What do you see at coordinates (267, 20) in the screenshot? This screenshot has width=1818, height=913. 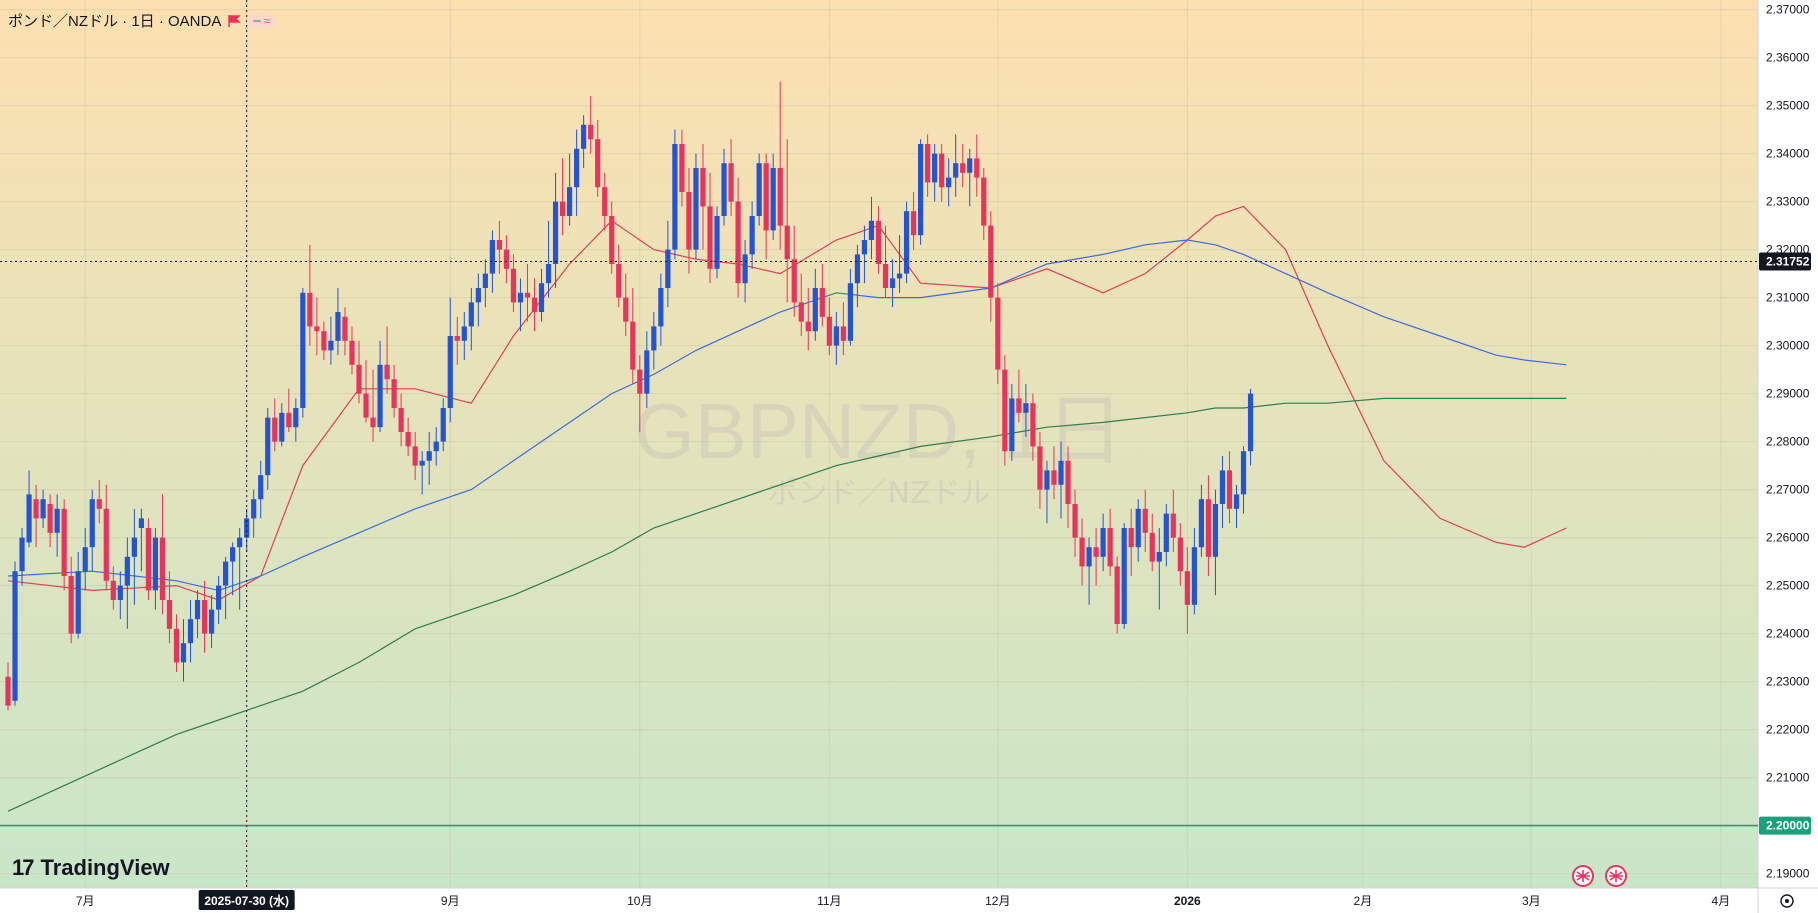 I see `wave-icon: ≈` at bounding box center [267, 20].